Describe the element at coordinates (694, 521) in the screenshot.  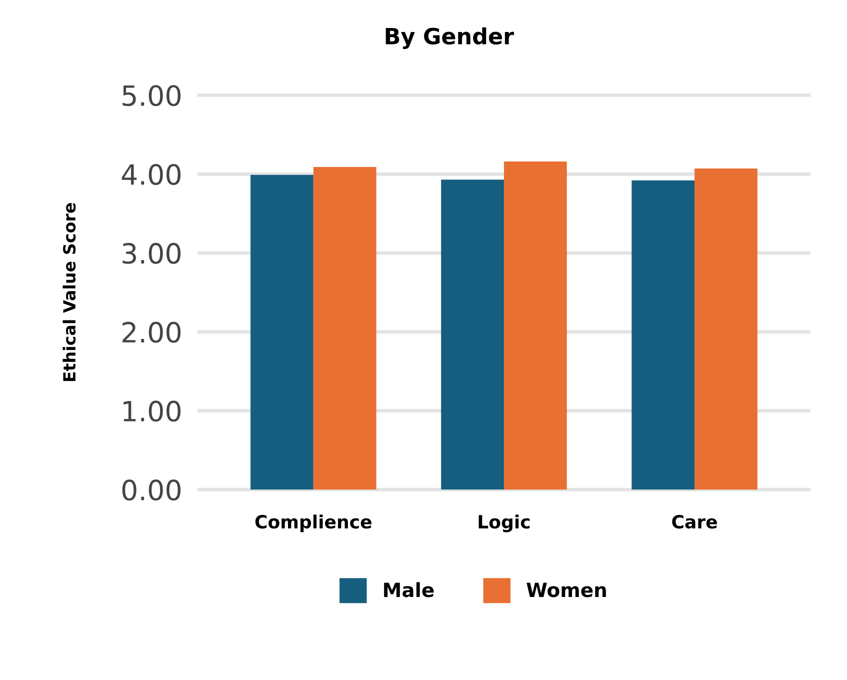
I see `x-tick-label: Care` at that location.